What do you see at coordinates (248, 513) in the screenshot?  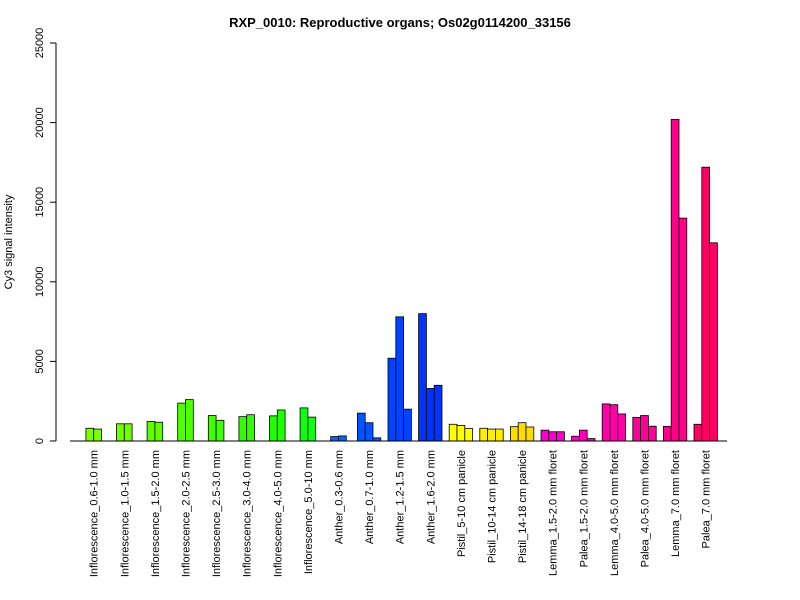 I see `x-category-label: Inflorescence_3.0-4.0 mm` at bounding box center [248, 513].